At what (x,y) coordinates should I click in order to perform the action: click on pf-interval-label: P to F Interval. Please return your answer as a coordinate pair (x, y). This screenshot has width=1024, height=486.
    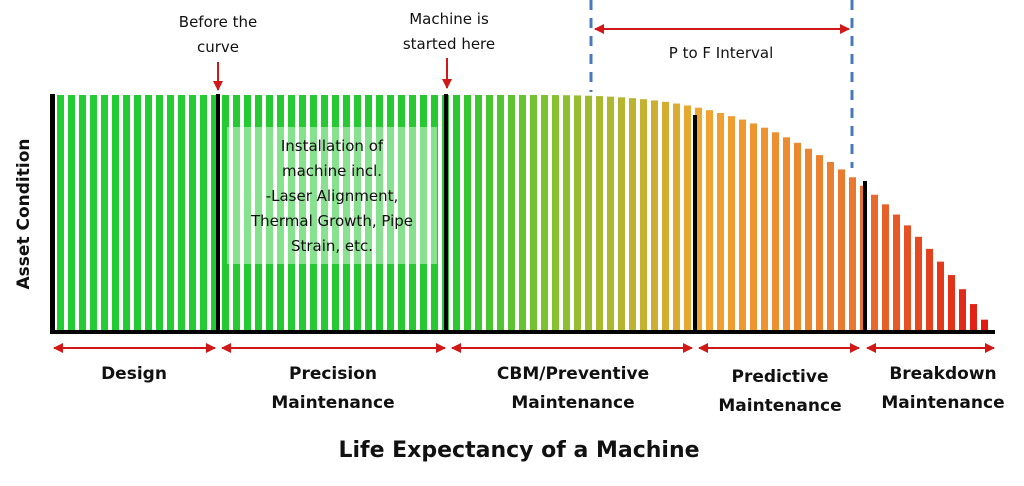
    Looking at the image, I should click on (721, 53).